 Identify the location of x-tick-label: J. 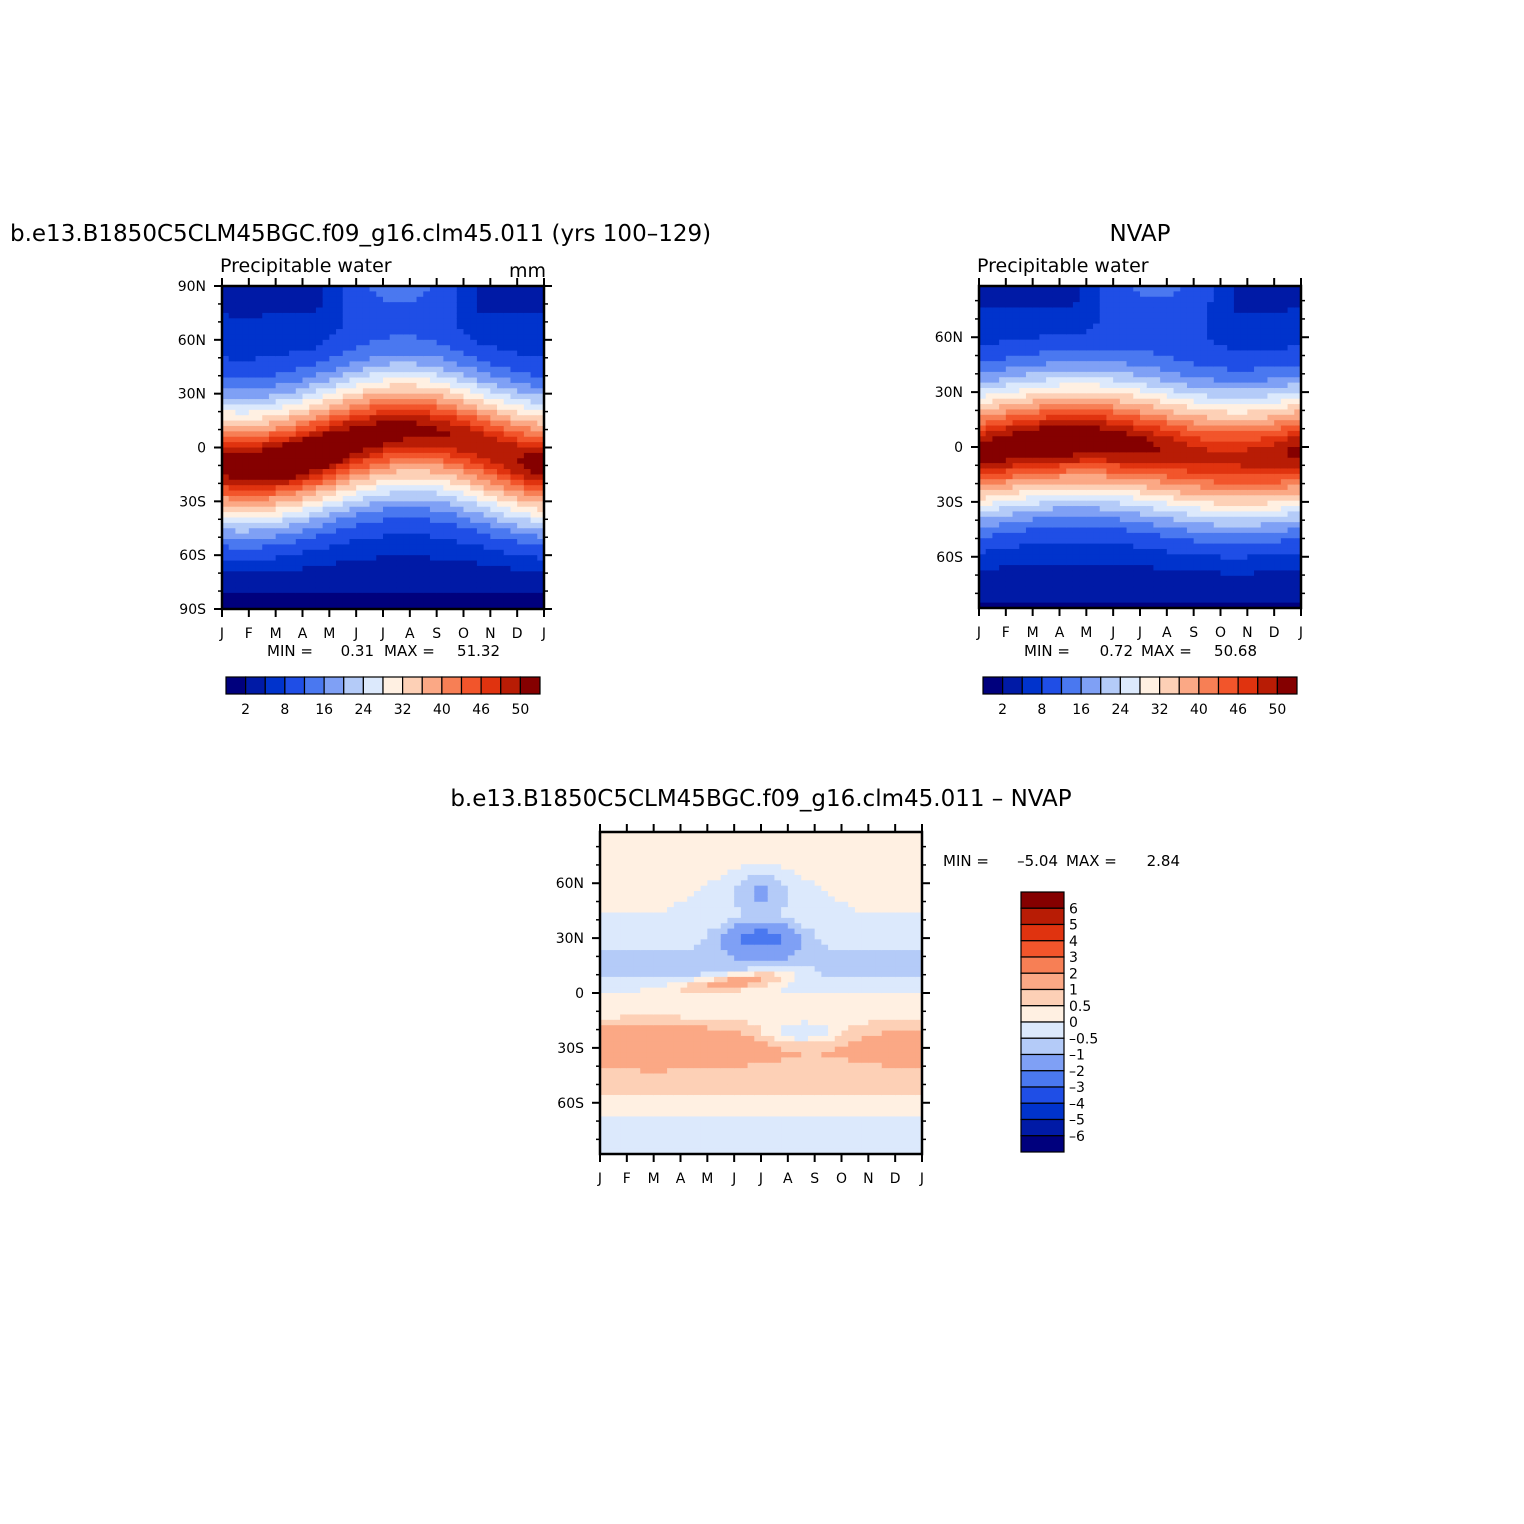
(221, 634).